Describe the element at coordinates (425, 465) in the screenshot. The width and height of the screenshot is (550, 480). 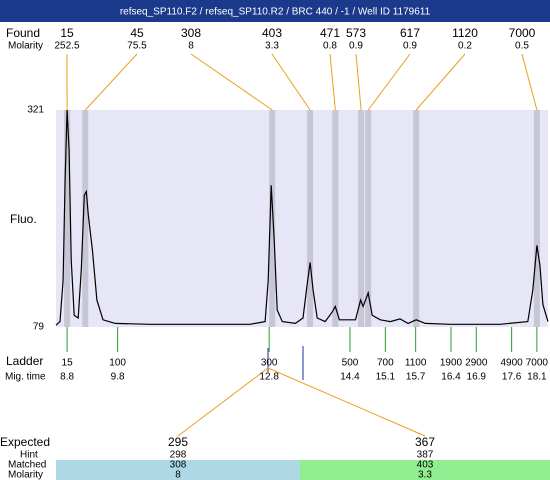
I see `matched-size: 403` at that location.